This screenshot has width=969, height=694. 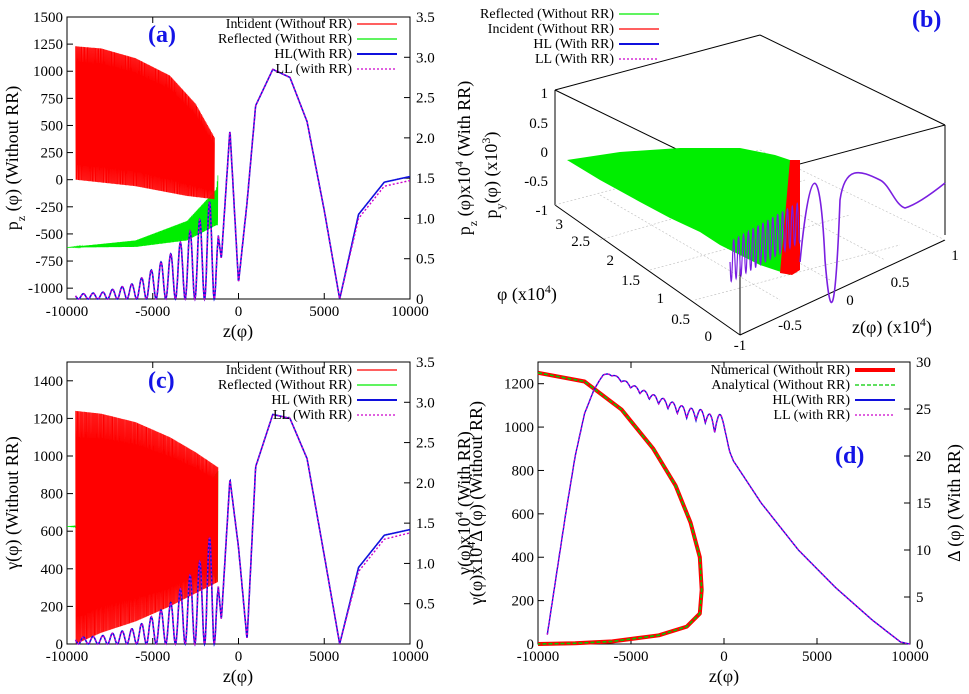 What do you see at coordinates (410, 312) in the screenshot?
I see `panel-a-xtick-label: 10000` at bounding box center [410, 312].